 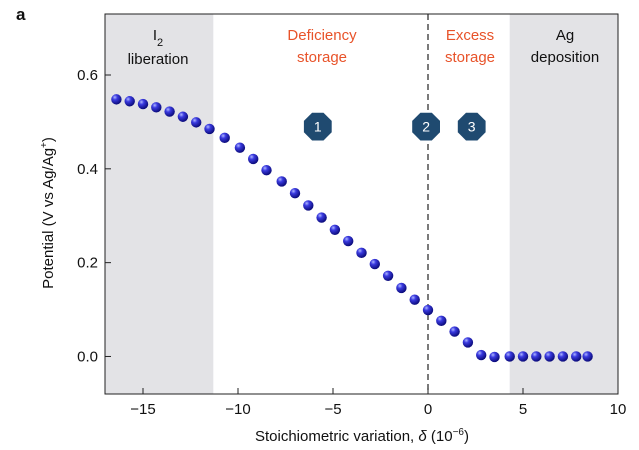 What do you see at coordinates (565, 57) in the screenshot?
I see `region-label-ag-line2: deposition` at bounding box center [565, 57].